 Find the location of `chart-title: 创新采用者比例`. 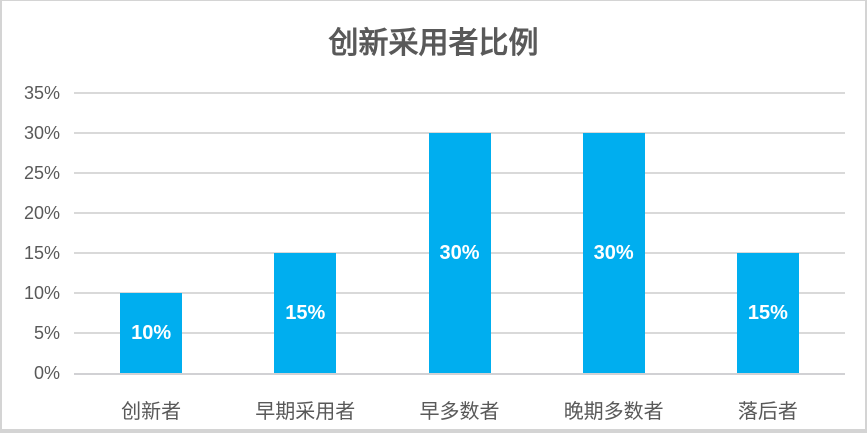

chart-title: 创新采用者比例 is located at coordinates (433, 43).